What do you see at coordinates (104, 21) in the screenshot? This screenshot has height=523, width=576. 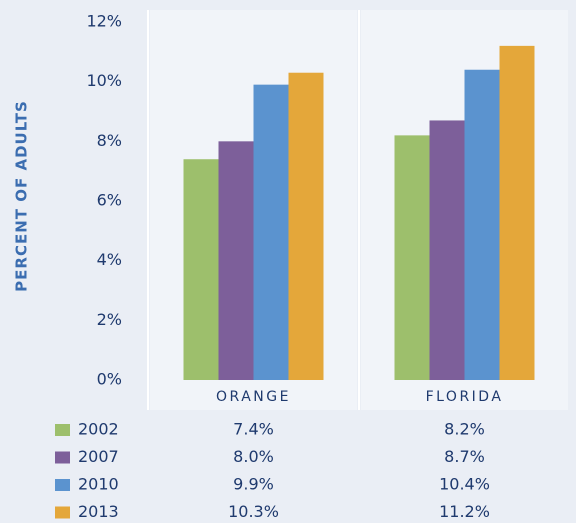 I see `y-tick-label: 12%` at bounding box center [104, 21].